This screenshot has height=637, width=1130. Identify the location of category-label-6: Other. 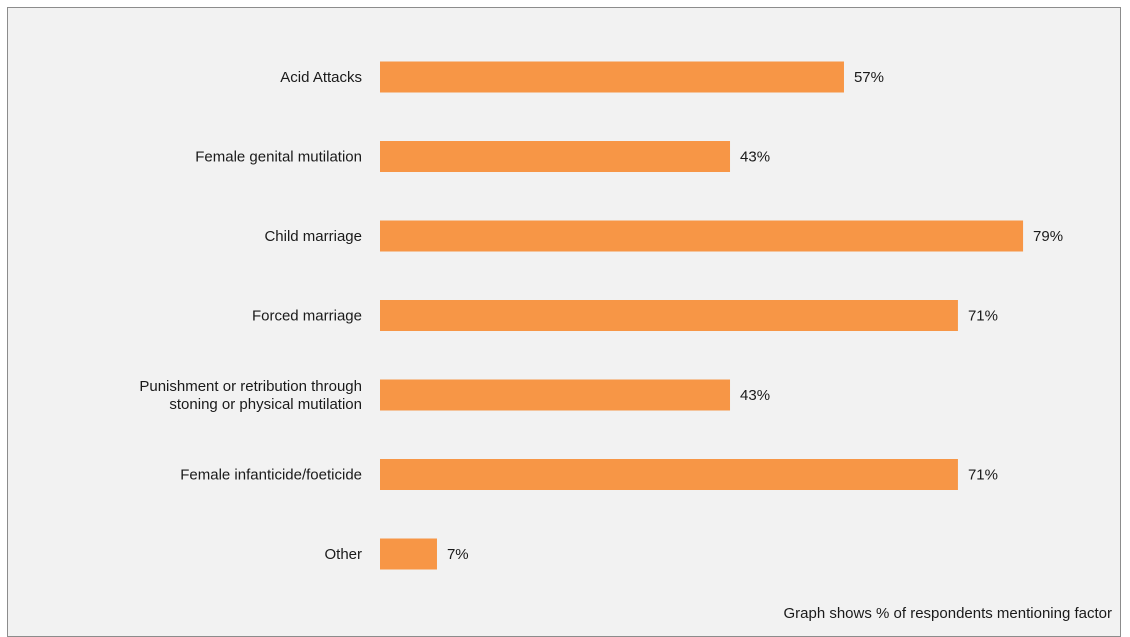
(343, 554).